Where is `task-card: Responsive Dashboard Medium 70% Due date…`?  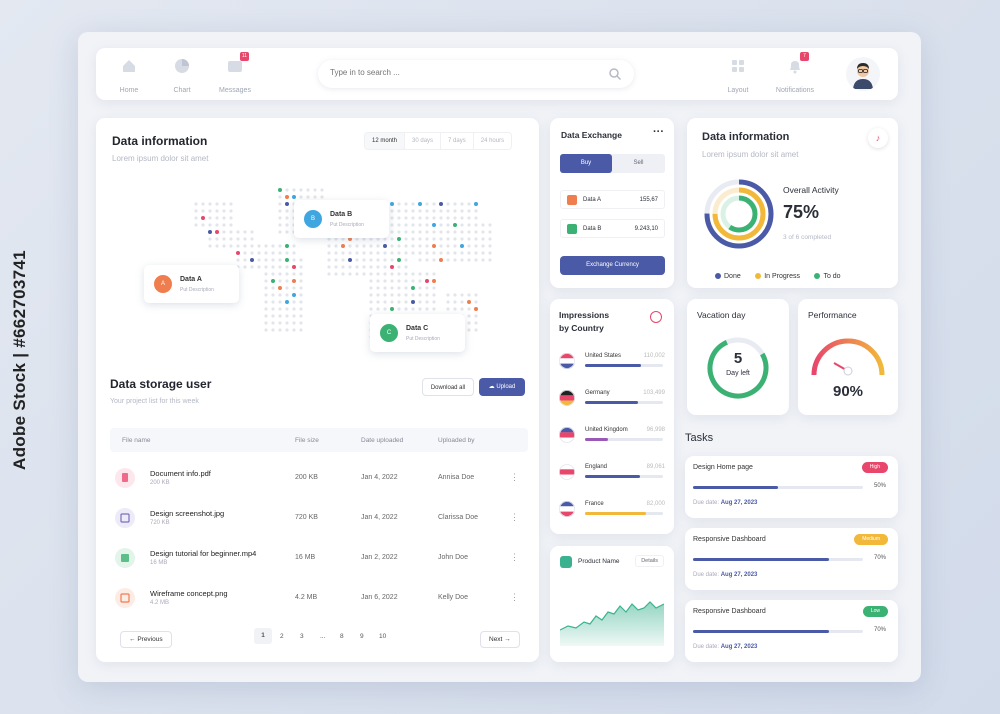
task-card: Responsive Dashboard Medium 70% Due date… is located at coordinates (791, 559).